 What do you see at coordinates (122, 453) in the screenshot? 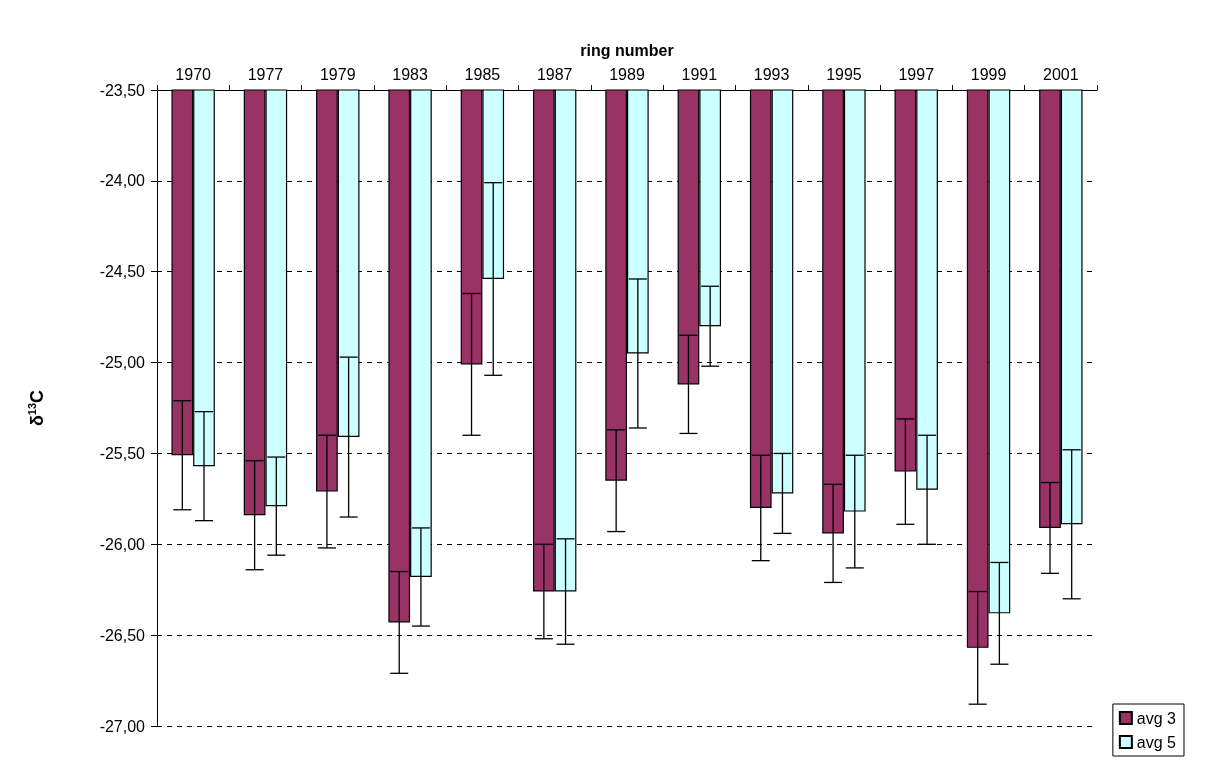
I see `y-tick-label: -25,50` at bounding box center [122, 453].